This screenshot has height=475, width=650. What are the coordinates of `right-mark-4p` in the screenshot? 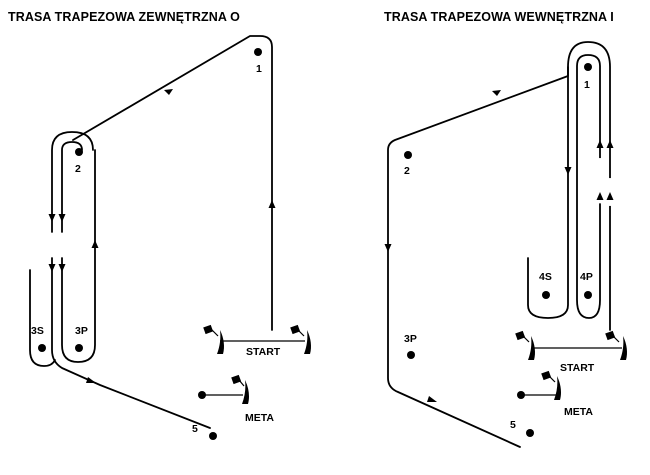 It's located at (588, 295).